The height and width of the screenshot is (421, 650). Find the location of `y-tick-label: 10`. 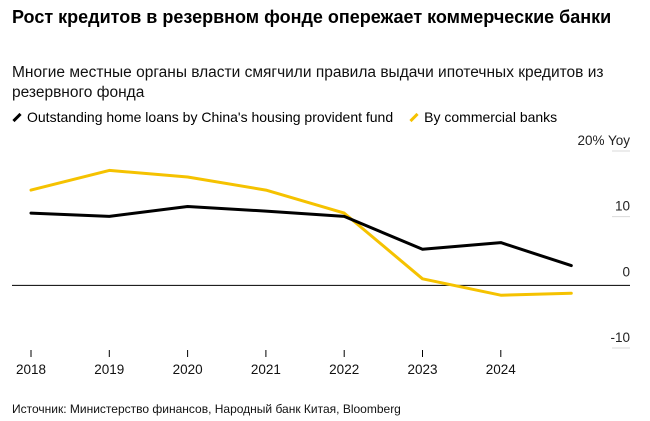

y-tick-label: 10 is located at coordinates (622, 206).